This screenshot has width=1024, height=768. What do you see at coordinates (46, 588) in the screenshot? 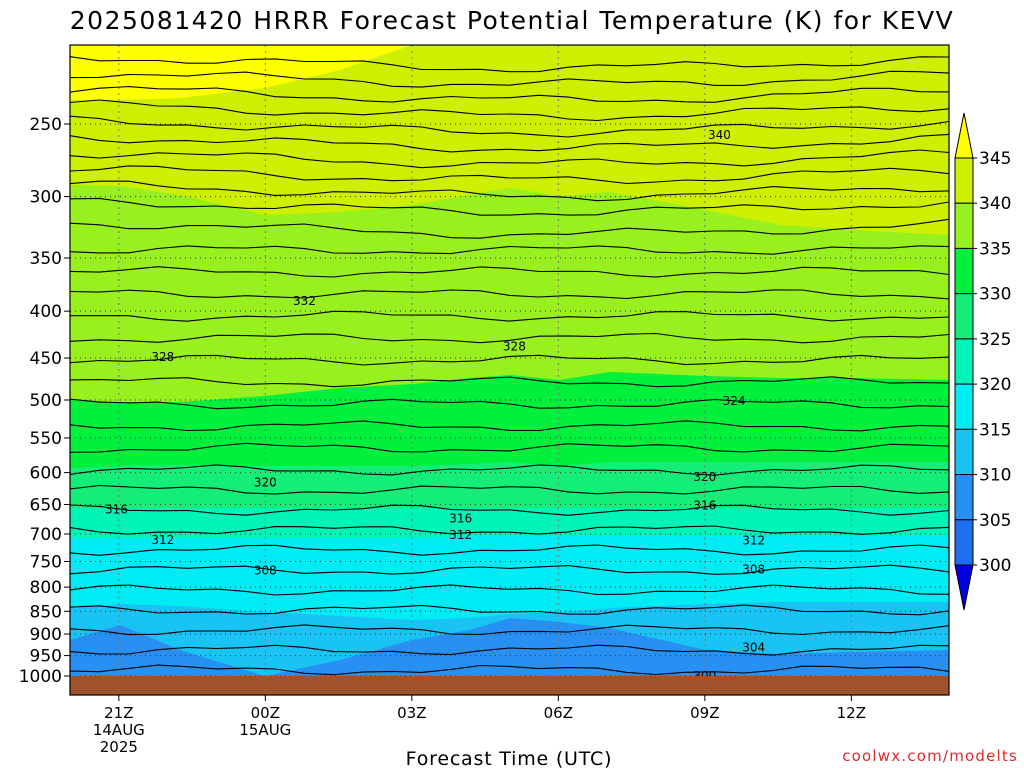
I see `y-tick-label: 800` at bounding box center [46, 588].